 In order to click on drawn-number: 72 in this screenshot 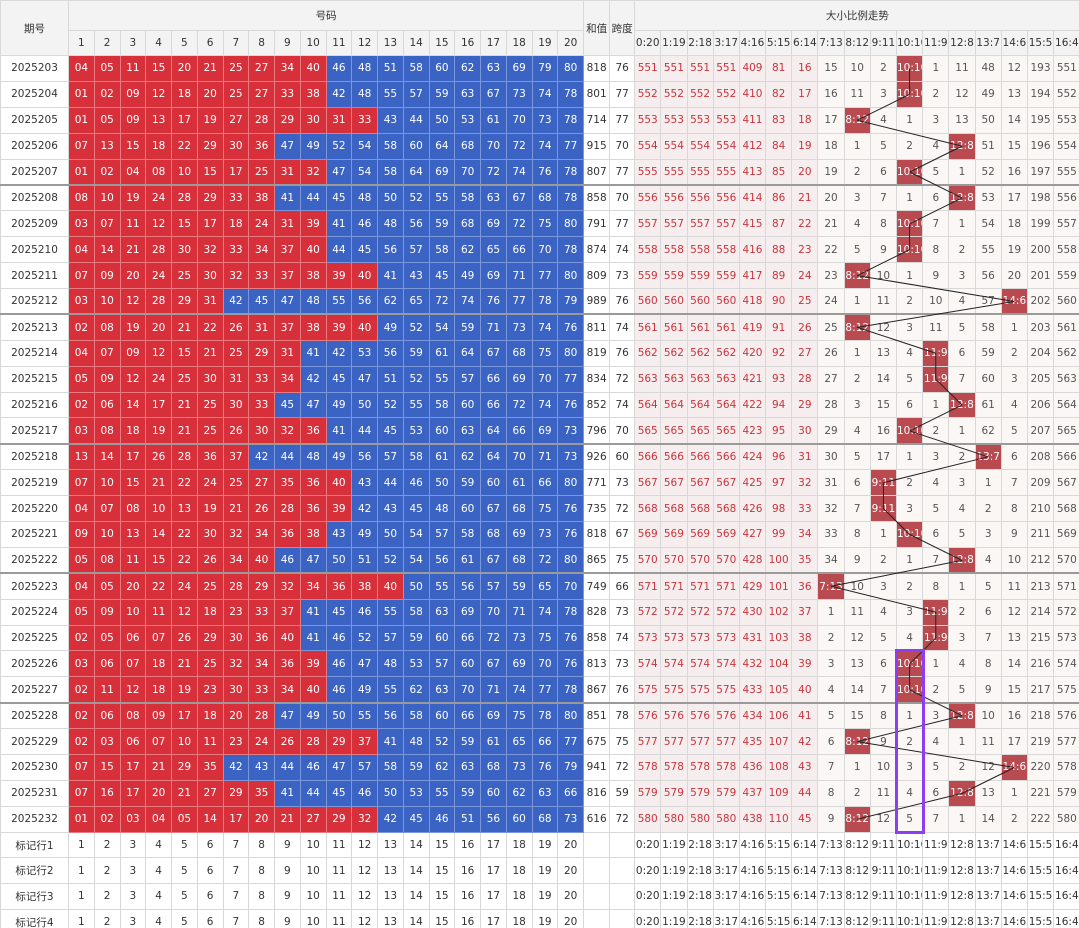, I will do `click(493, 638)`.